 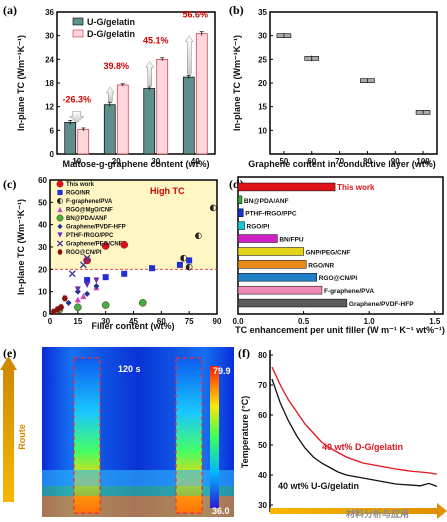 What do you see at coordinates (271, 214) in the screenshot?
I see `bar-label: PTHF-fRGO/PPC` at bounding box center [271, 214].